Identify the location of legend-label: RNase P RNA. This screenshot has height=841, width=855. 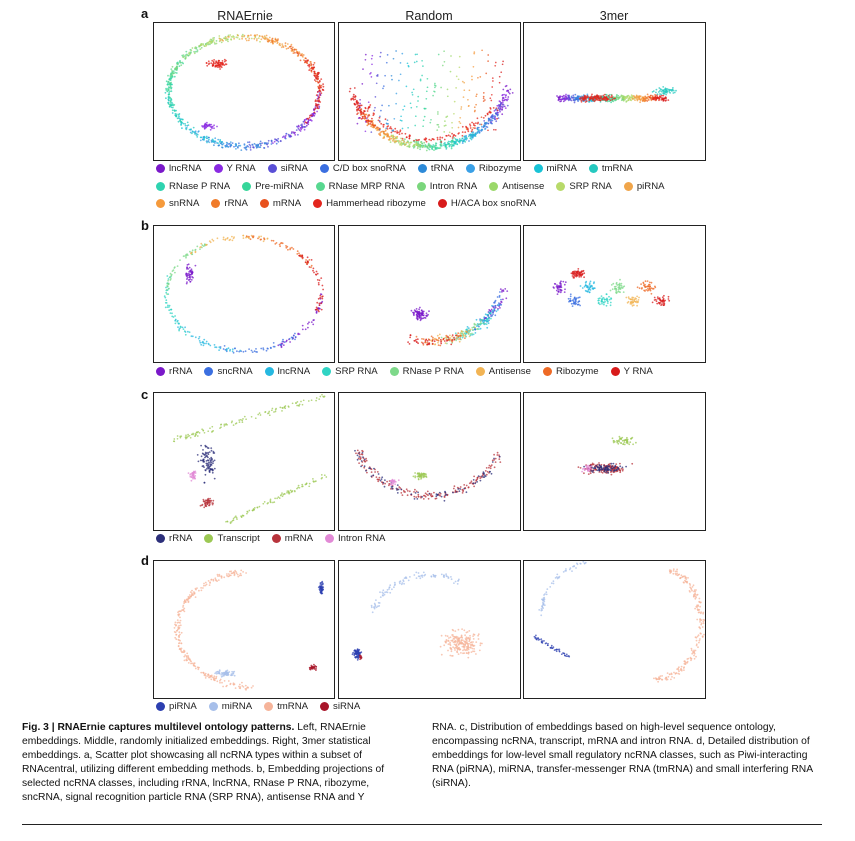
(200, 186).